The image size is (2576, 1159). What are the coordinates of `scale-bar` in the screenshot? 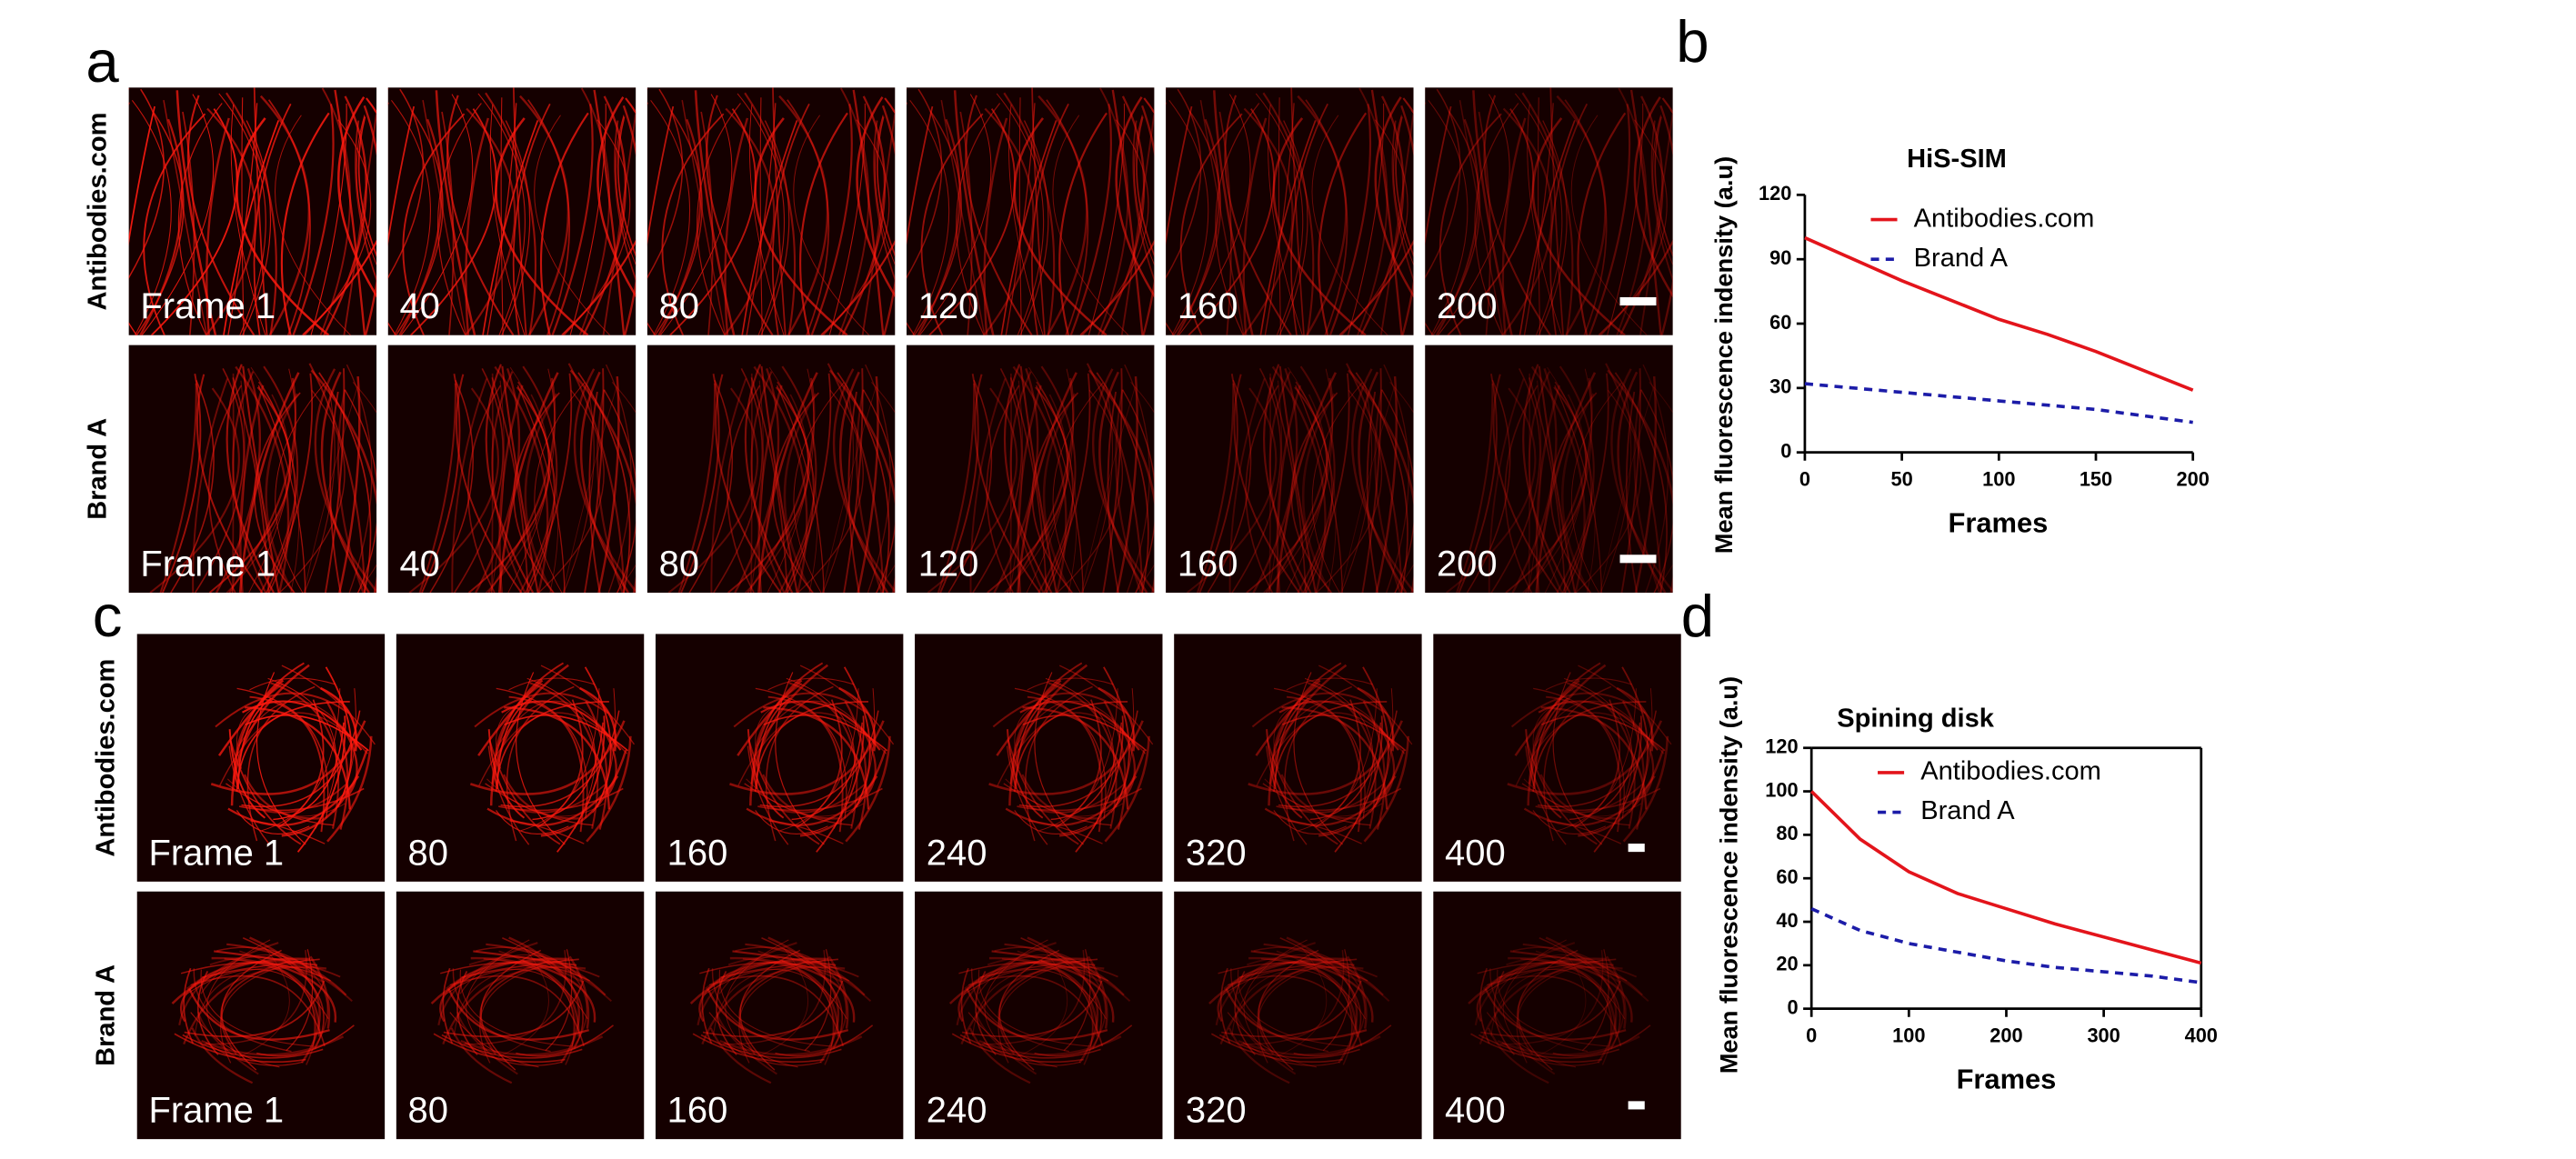 It's located at (1636, 848).